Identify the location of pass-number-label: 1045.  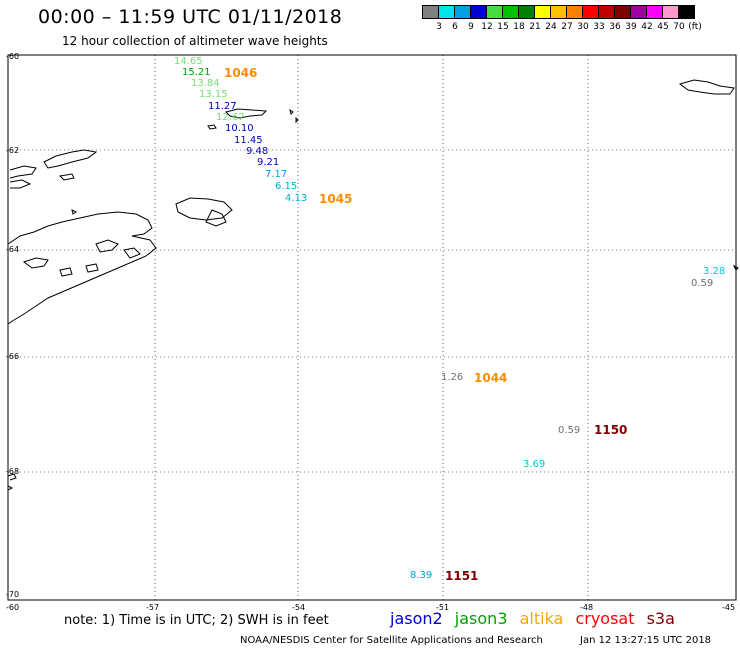
(336, 199).